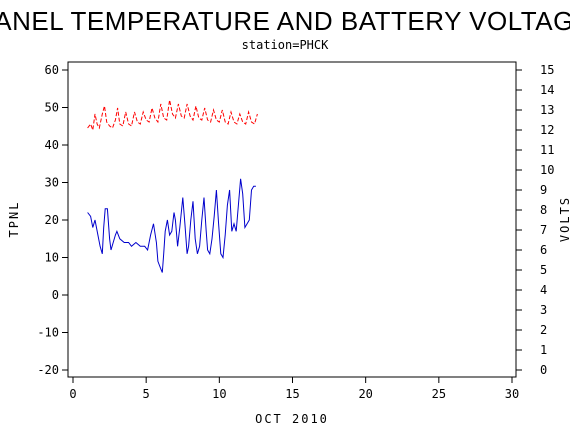 This screenshot has height=435, width=570. I want to click on y-right-tick-label: 3, so click(543, 310).